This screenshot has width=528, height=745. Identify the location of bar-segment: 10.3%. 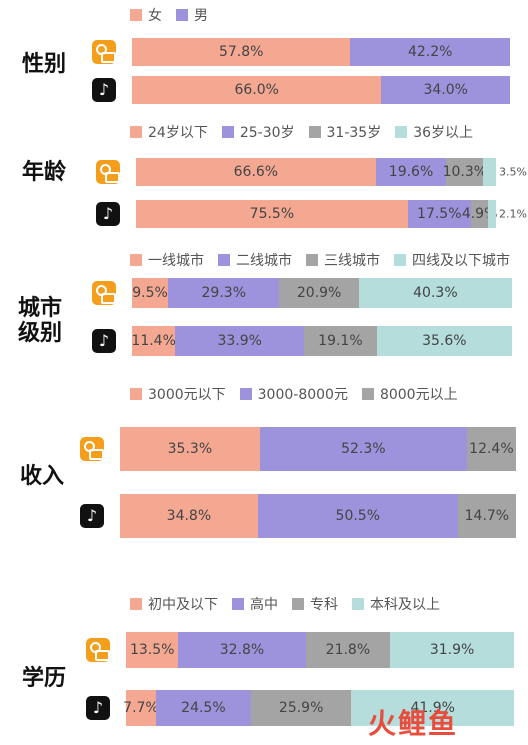
(465, 172).